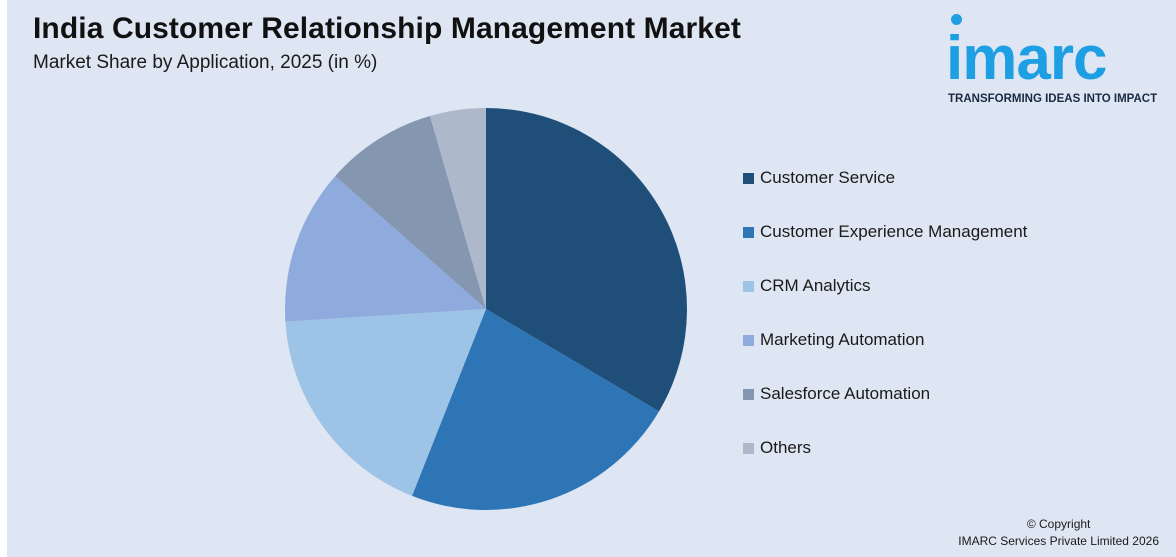 Image resolution: width=1176 pixels, height=557 pixels. What do you see at coordinates (842, 339) in the screenshot?
I see `legend-label: Marketing Automation` at bounding box center [842, 339].